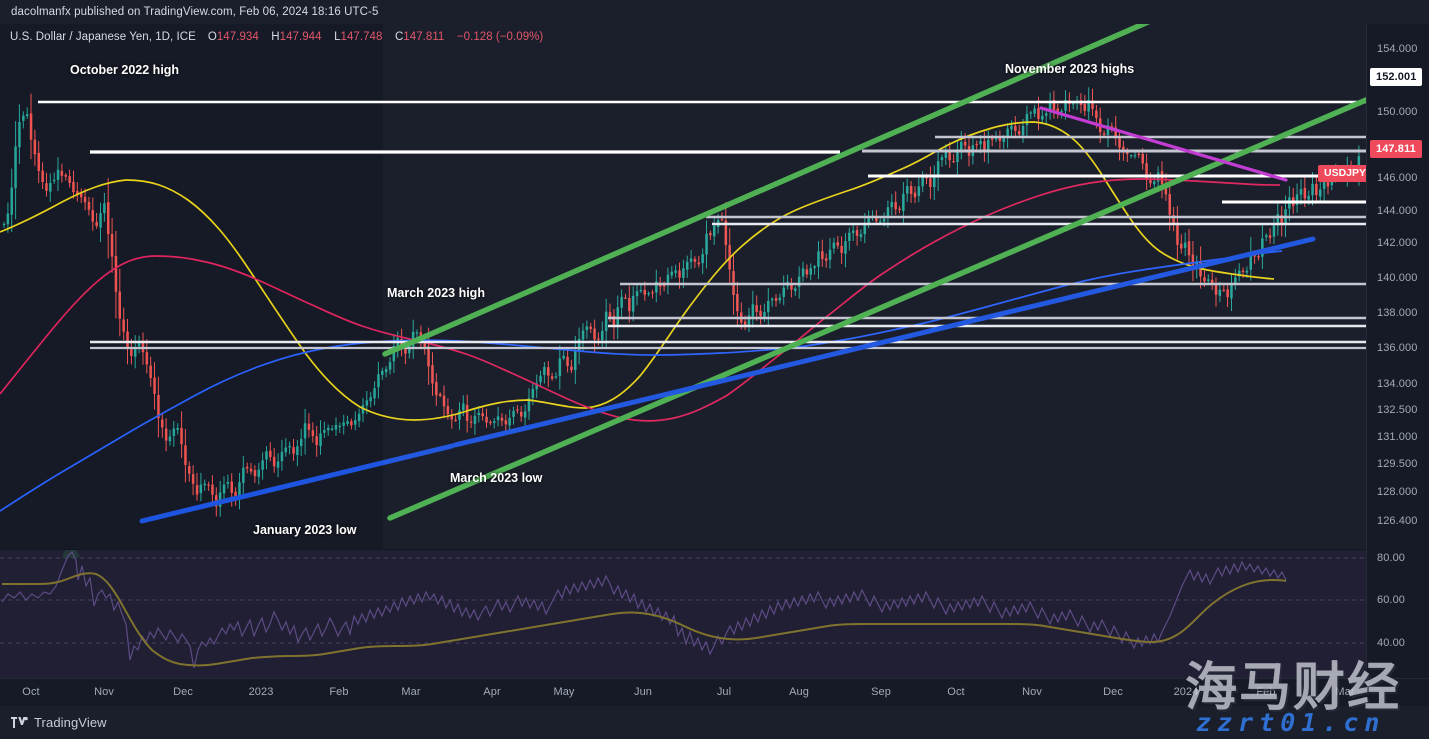 The height and width of the screenshot is (739, 1429). I want to click on price-axis-tick: 146.000, so click(1397, 178).